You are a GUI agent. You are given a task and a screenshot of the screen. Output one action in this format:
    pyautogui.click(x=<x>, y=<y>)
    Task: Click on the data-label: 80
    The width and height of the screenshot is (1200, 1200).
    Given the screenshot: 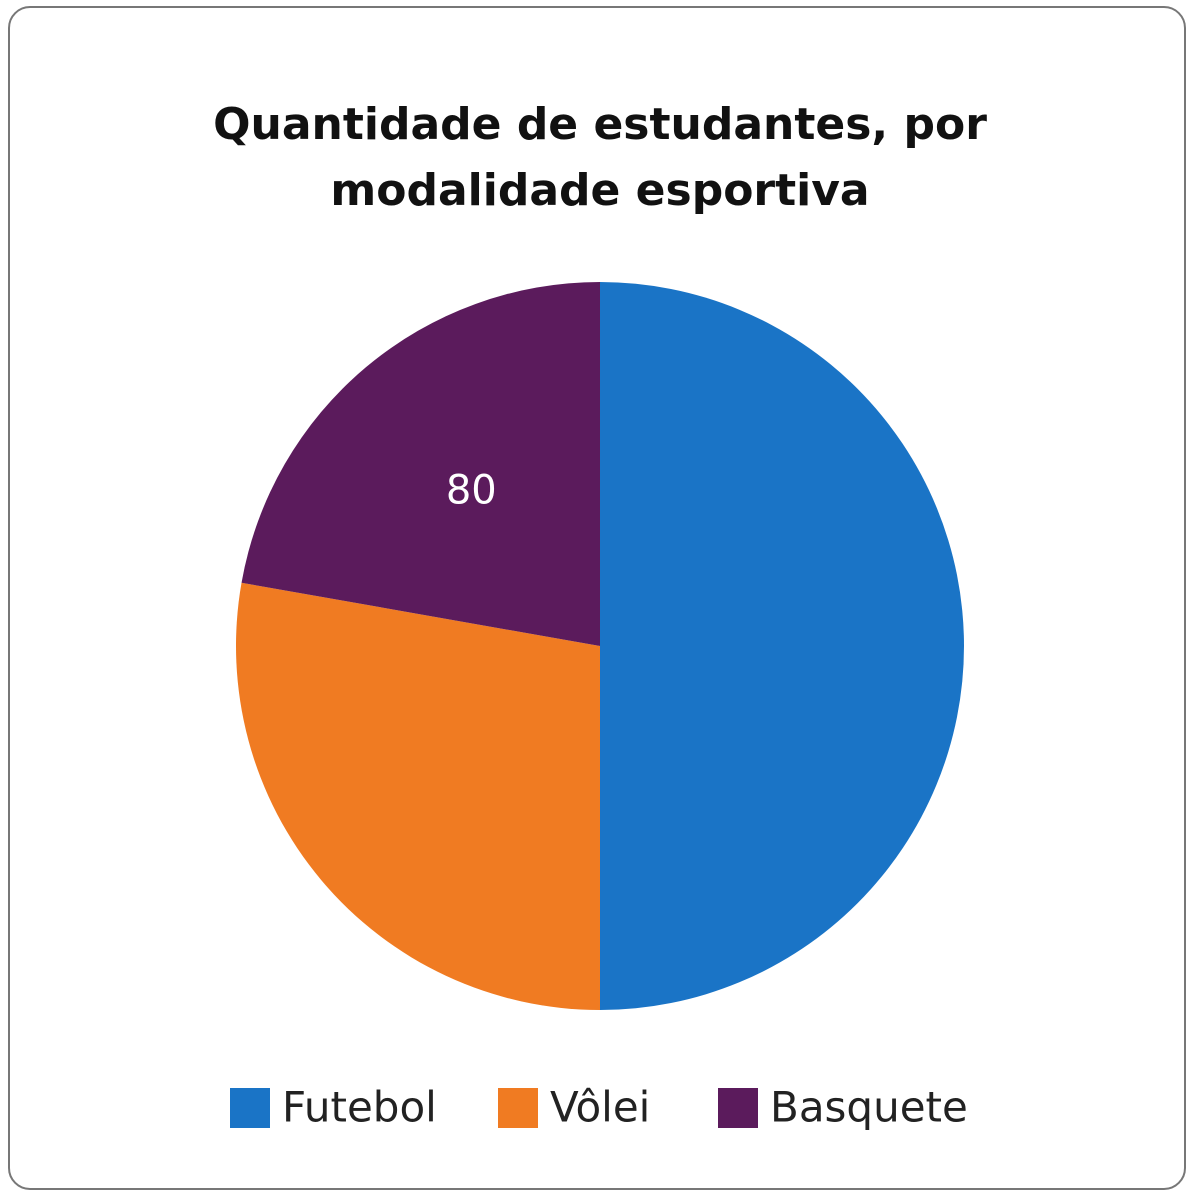 What is the action you would take?
    pyautogui.click(x=471, y=491)
    